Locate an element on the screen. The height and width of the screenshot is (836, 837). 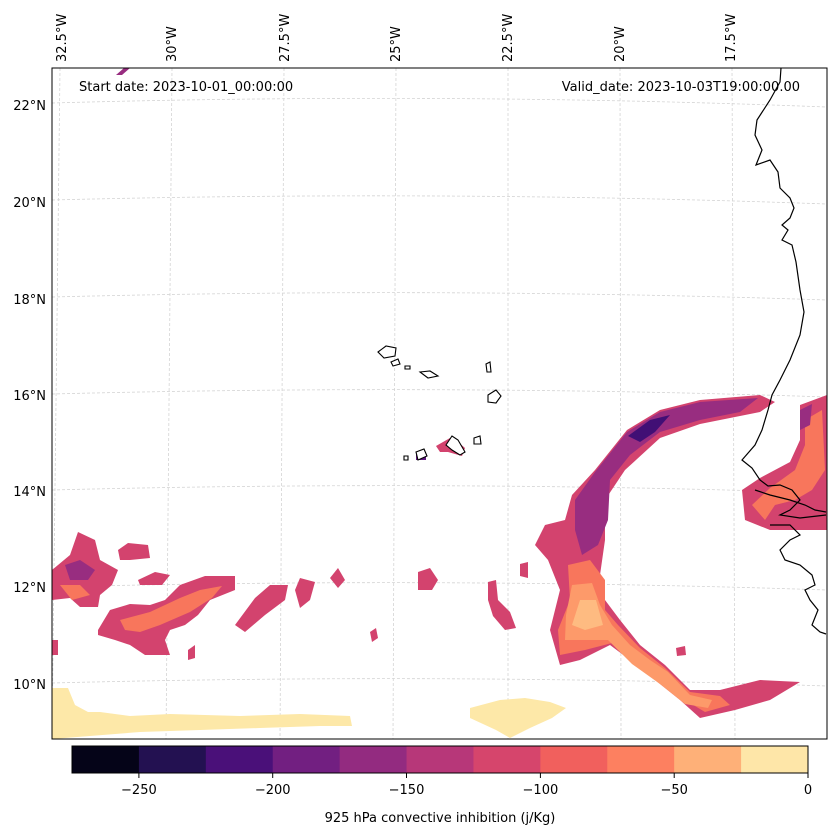
cin-mid-cluster-b is located at coordinates (502, 605).